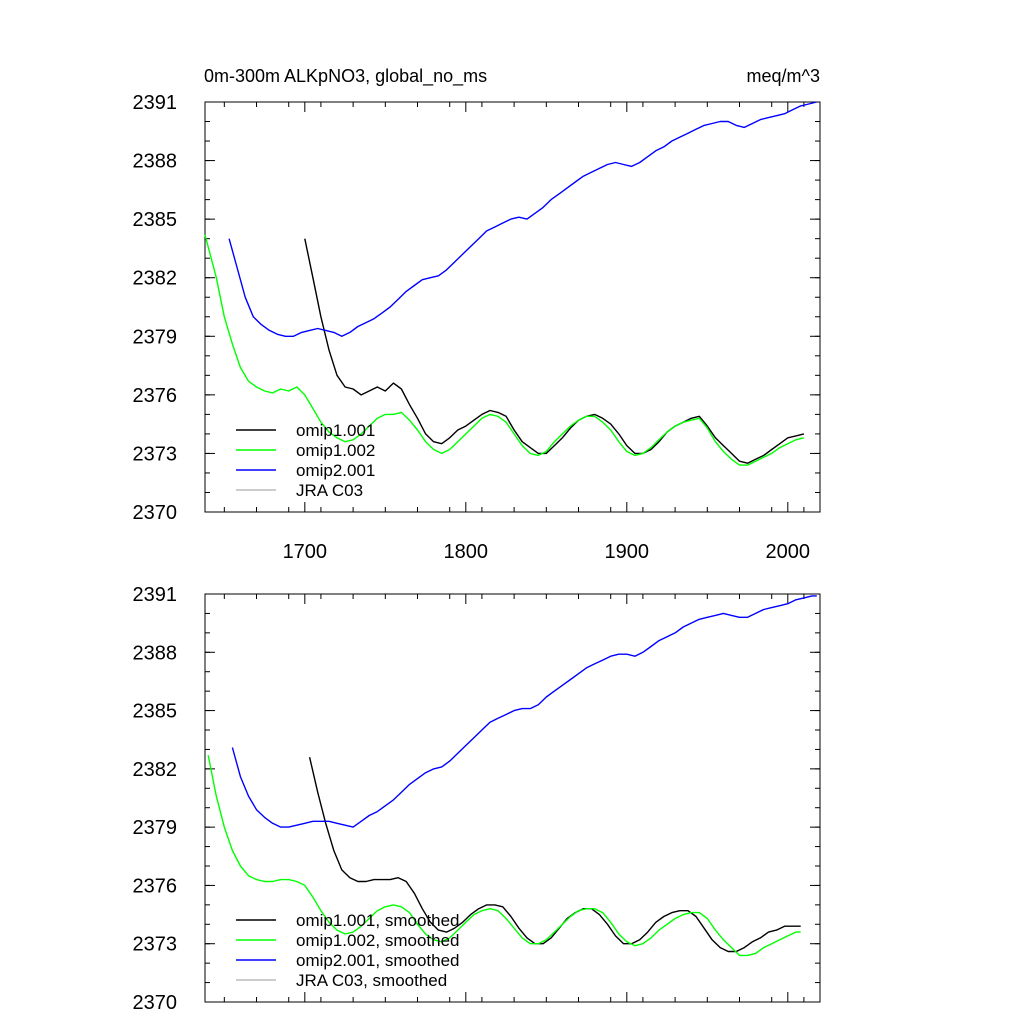  I want to click on chart-title: 0m-300m ALKpNO3, global_no_ms, so click(345, 76).